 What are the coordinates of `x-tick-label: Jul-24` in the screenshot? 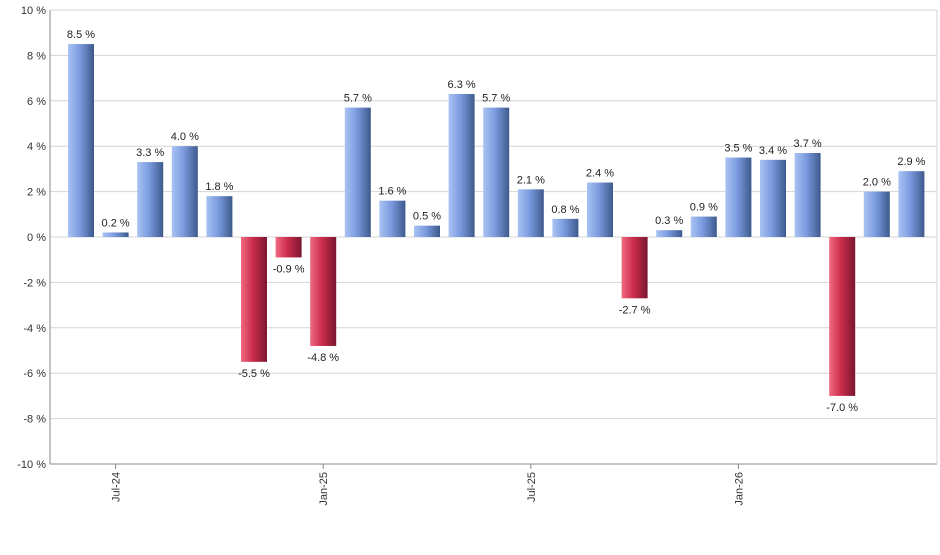 It's located at (117, 487).